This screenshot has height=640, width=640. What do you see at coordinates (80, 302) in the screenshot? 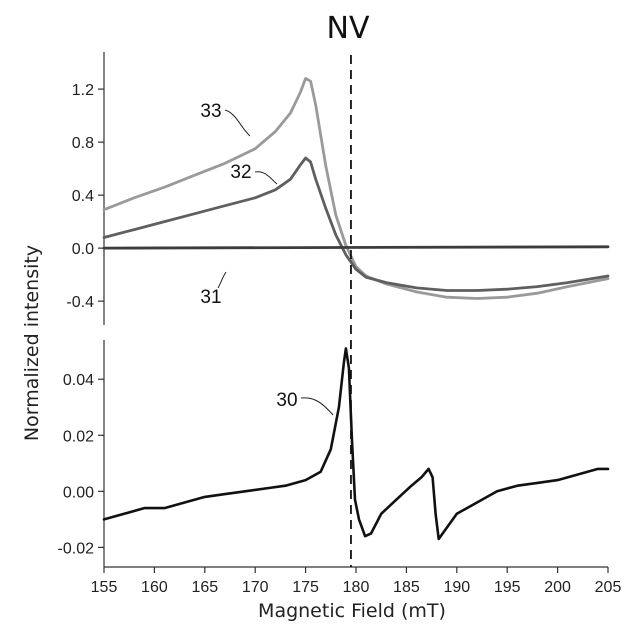
I see `y-tick-label: -0.4` at bounding box center [80, 302].